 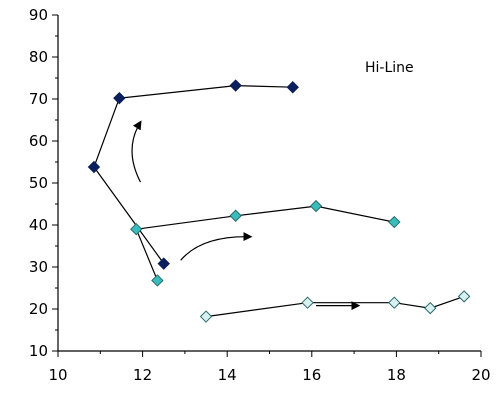 I want to click on x-tick-label: 12, so click(x=142, y=375).